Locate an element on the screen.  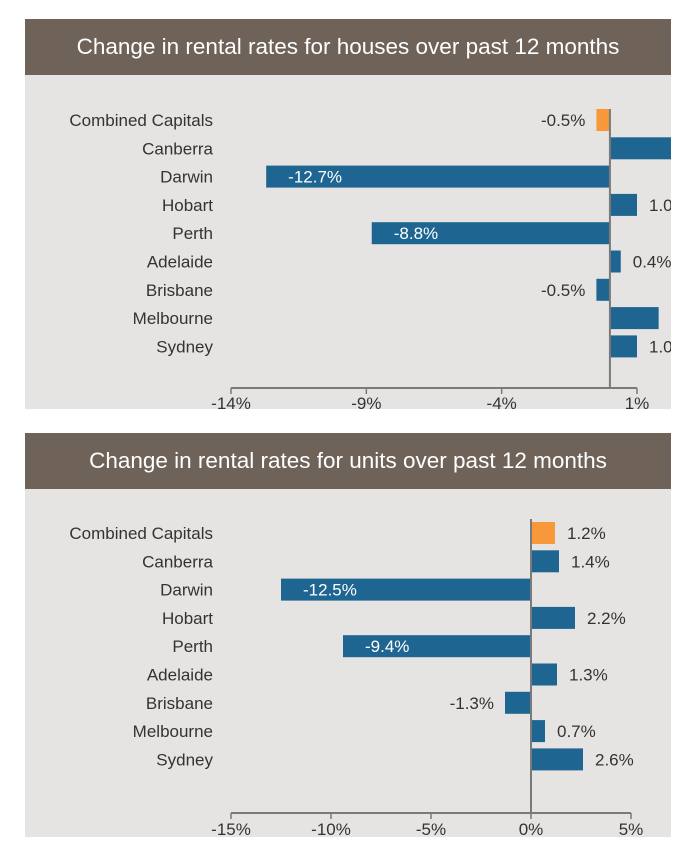
value-label: -12.5% is located at coordinates (330, 590).